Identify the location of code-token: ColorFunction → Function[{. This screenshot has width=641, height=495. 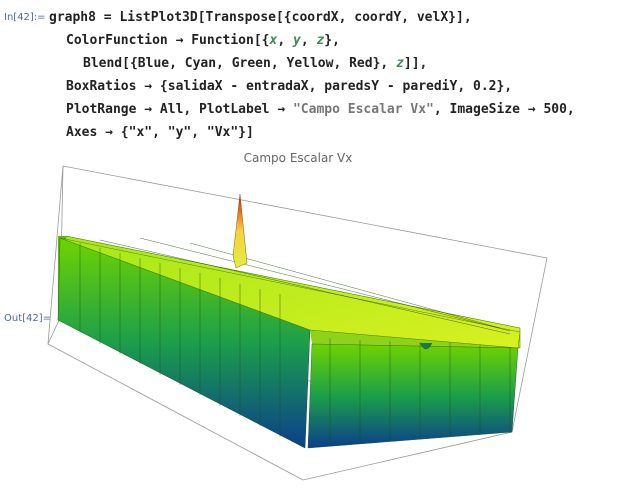
(168, 40).